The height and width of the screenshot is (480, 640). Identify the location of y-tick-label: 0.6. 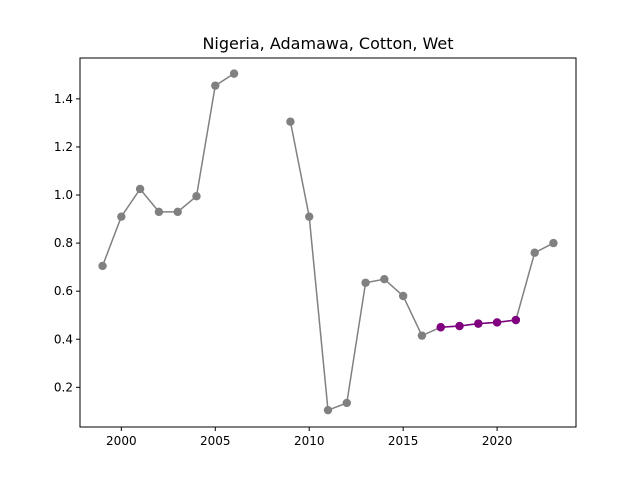
(63, 291).